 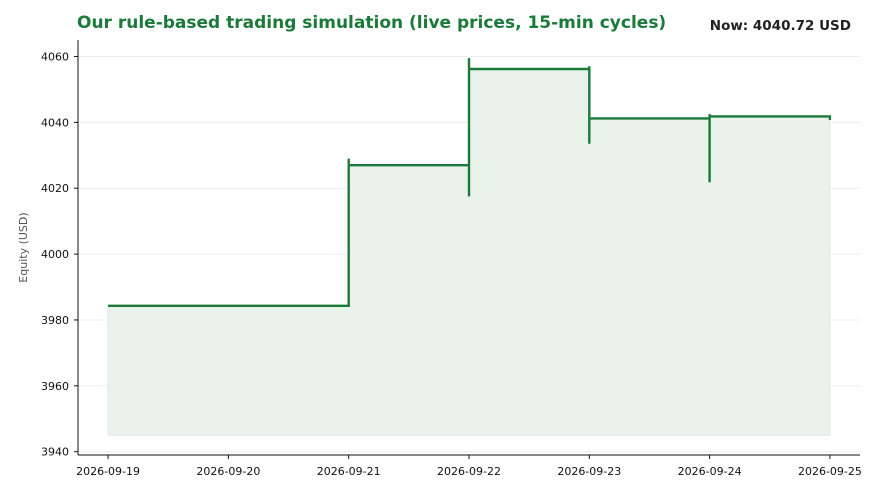 I want to click on current-equity-readout: Now: 4040.72 USD, so click(x=780, y=26).